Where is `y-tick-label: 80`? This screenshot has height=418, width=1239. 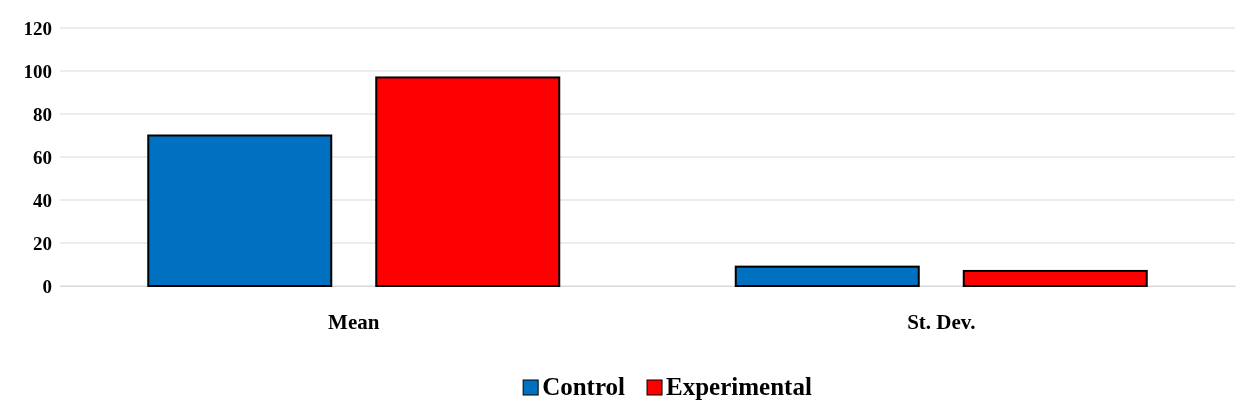 y-tick-label: 80 is located at coordinates (42, 114).